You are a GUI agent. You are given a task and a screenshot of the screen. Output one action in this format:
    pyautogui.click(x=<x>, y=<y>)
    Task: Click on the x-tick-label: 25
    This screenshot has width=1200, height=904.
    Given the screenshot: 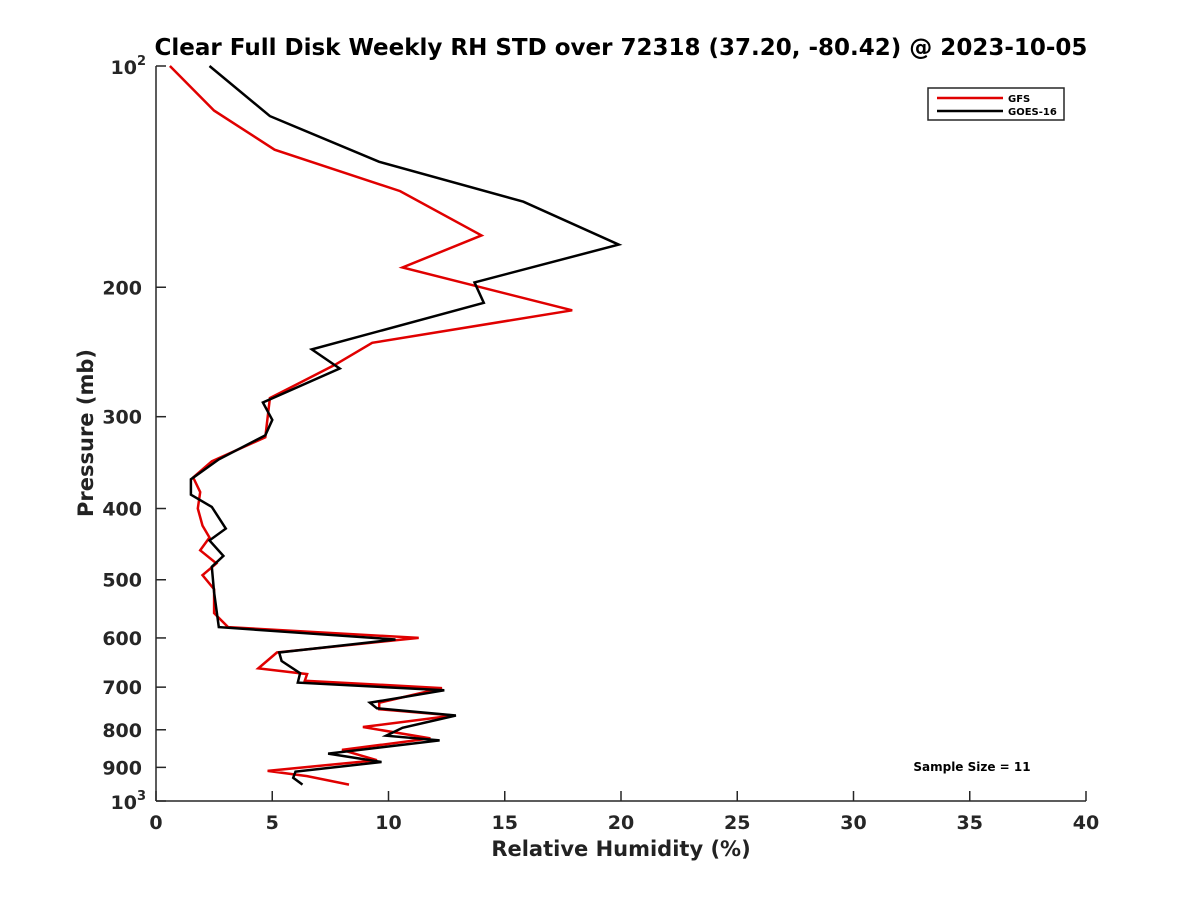 What is the action you would take?
    pyautogui.click(x=737, y=823)
    